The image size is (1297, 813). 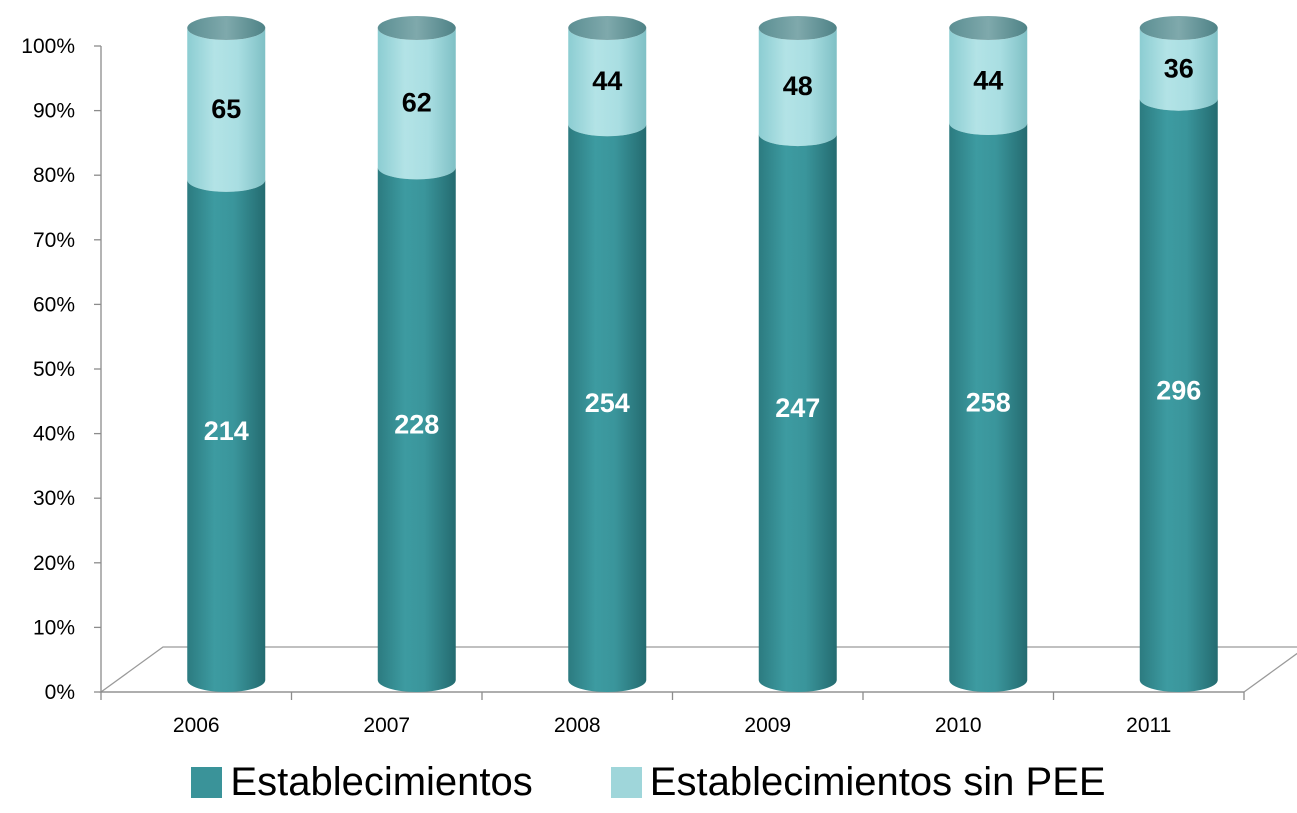 I want to click on x-axis: 2006 2007 2008 2009 2010 2011, so click(x=672, y=714).